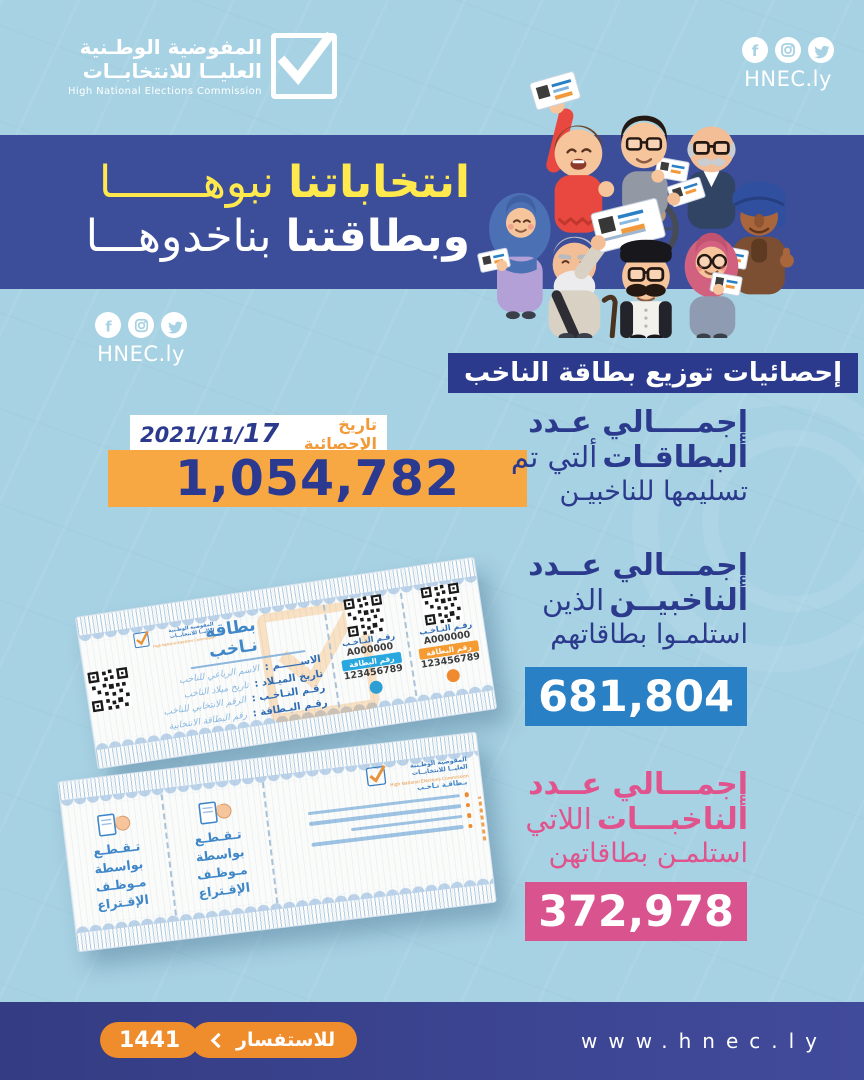 Image resolution: width=864 pixels, height=1080 pixels. Describe the element at coordinates (379, 182) in the screenshot. I see `slogan-line1-bold: انتخاباتنا` at that location.